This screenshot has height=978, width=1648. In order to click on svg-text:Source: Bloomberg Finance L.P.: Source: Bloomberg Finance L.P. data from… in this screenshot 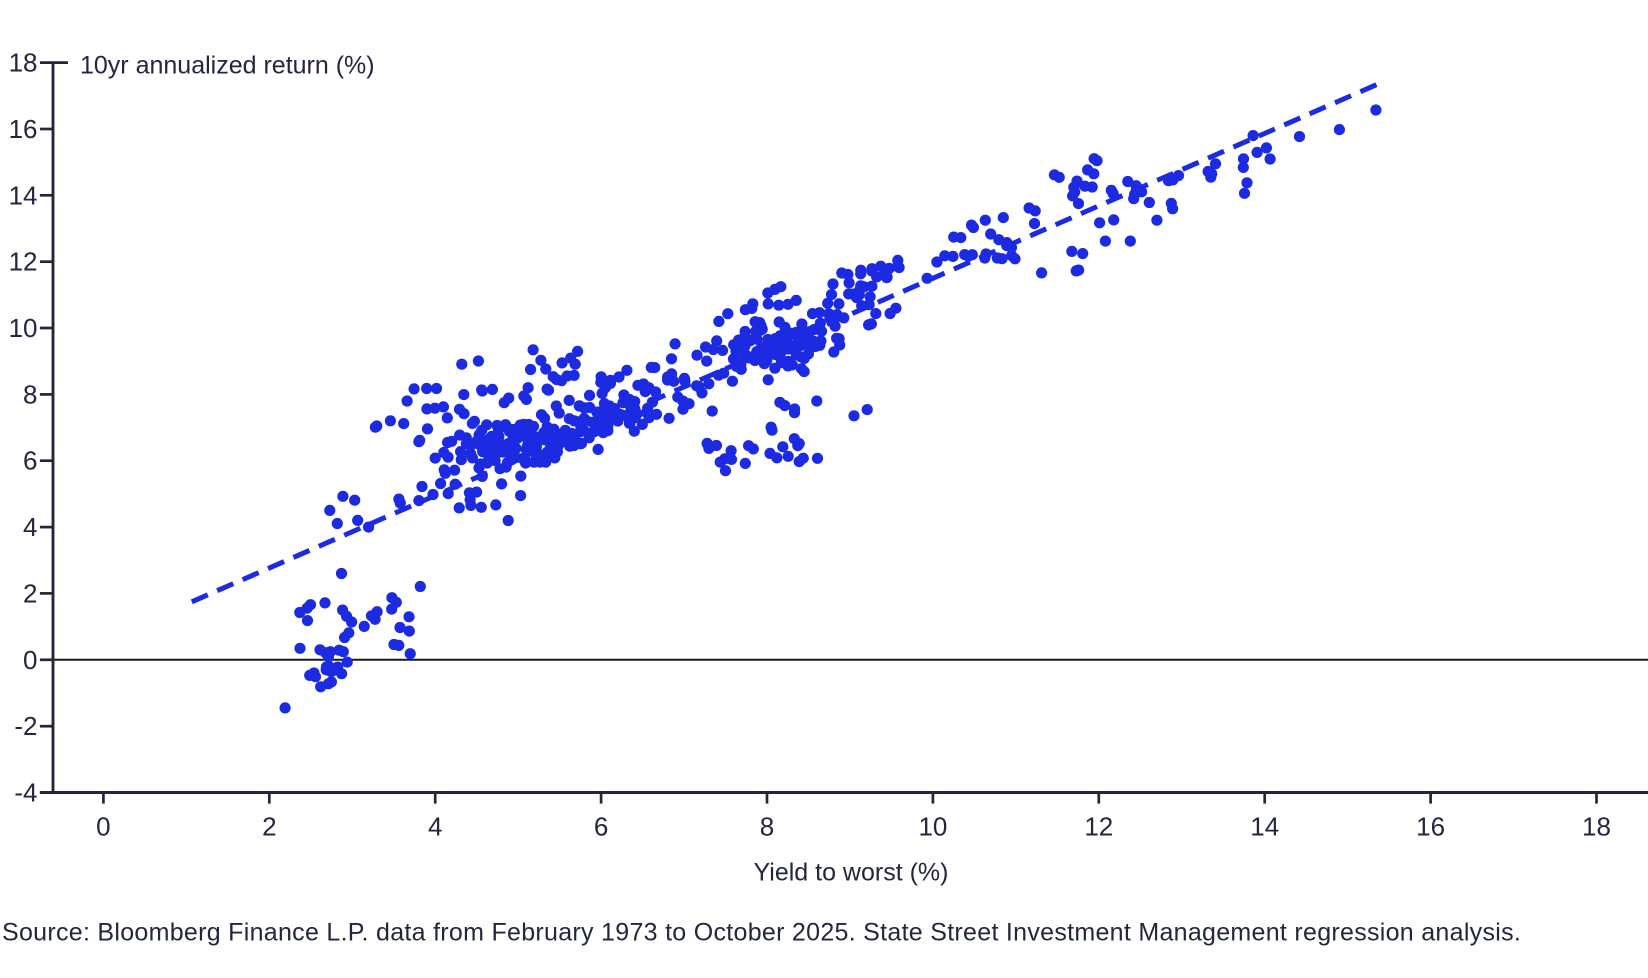, I will do `click(761, 933)`.